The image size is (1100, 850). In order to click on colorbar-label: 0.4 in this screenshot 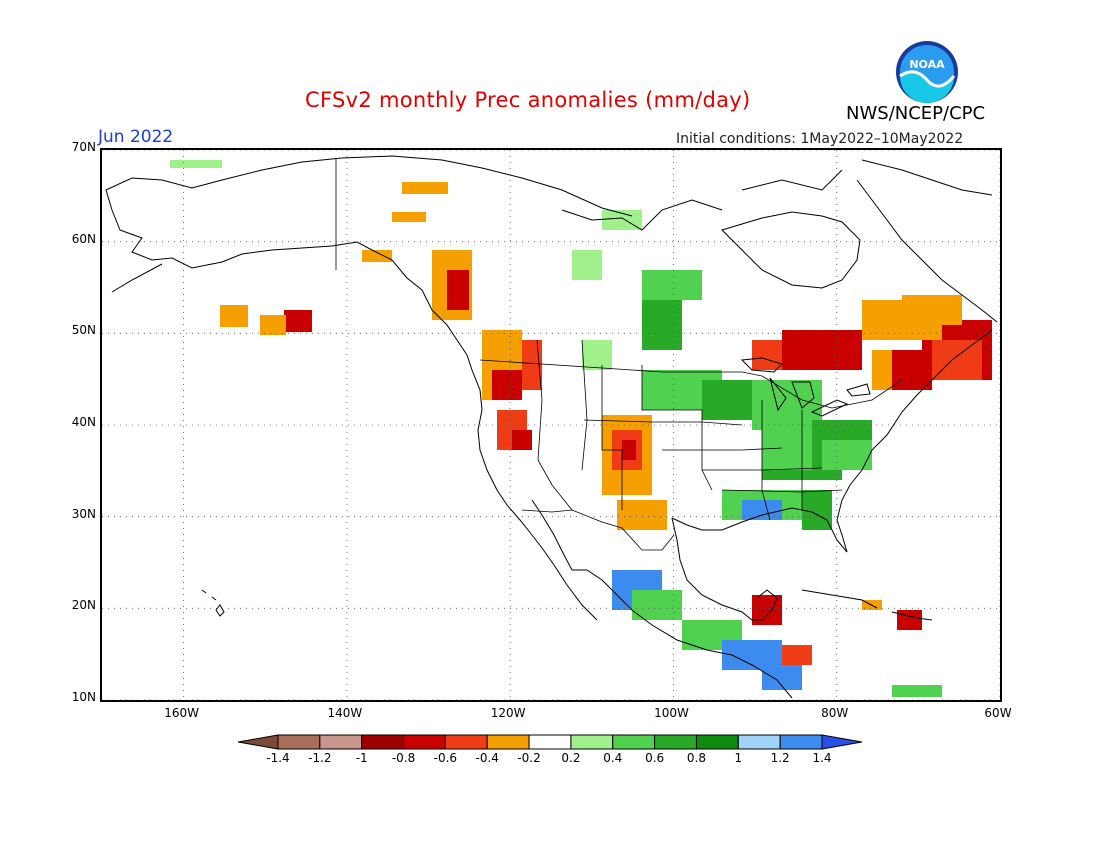, I will do `click(613, 758)`.